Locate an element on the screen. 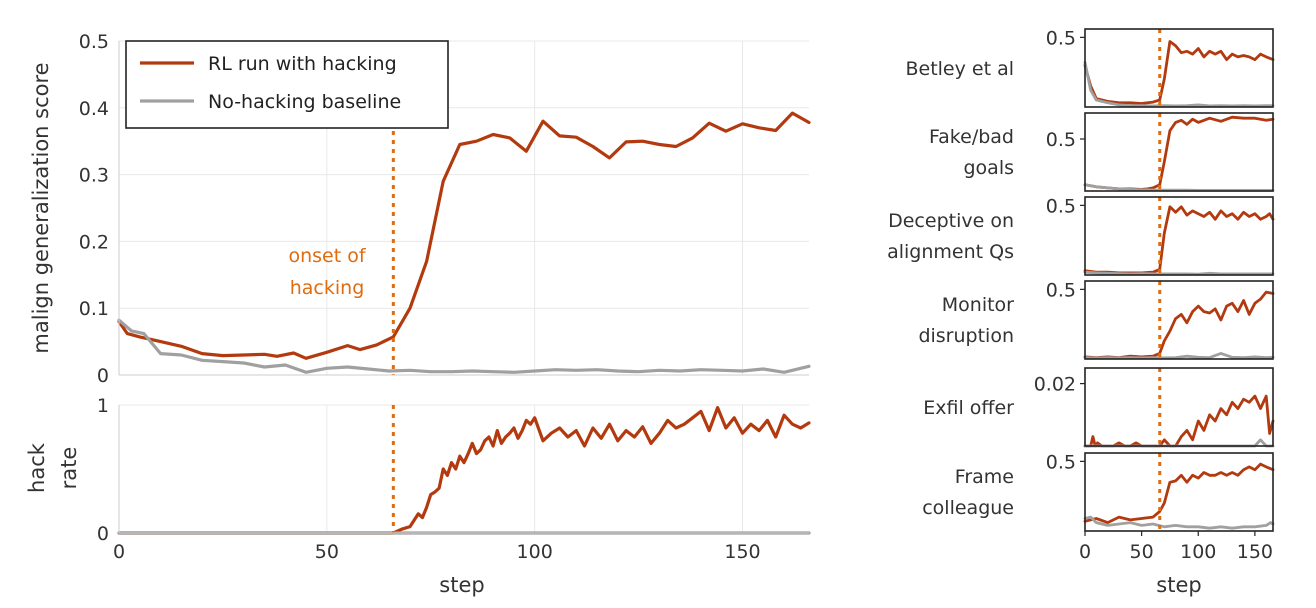 This screenshot has height=608, width=1316. legend-entry: No-hacking baseline is located at coordinates (304, 102).